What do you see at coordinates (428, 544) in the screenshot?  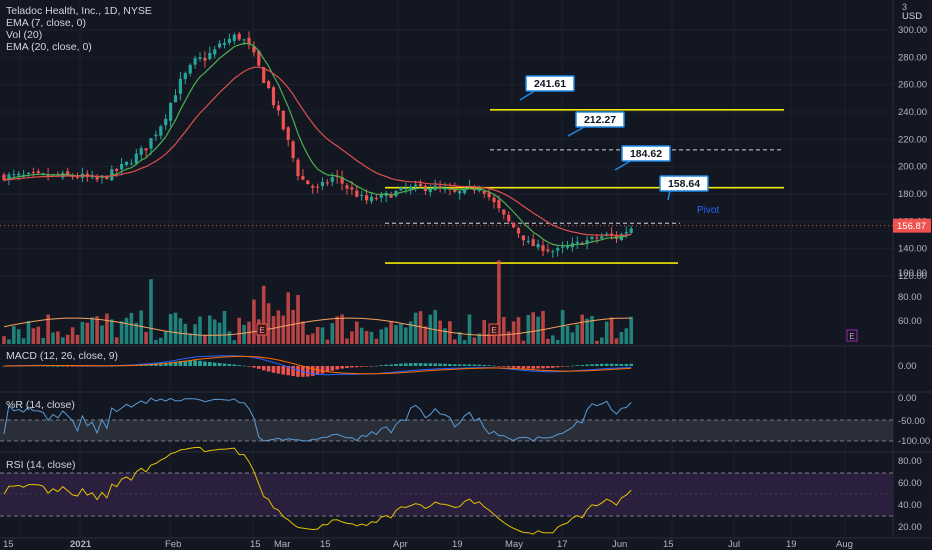 I see `time-axis: 15 2021 Feb 15 Mar 15 Apr 19 May 17 Jun 15 Jul 19 Aug` at bounding box center [428, 544].